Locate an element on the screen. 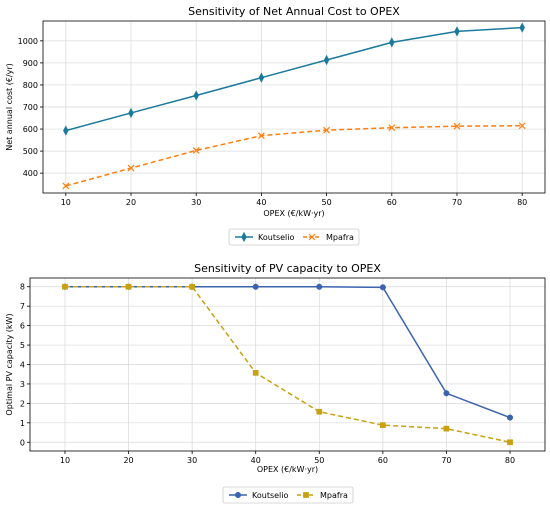 The width and height of the screenshot is (550, 514). y-tick-label: 6 is located at coordinates (22, 326).